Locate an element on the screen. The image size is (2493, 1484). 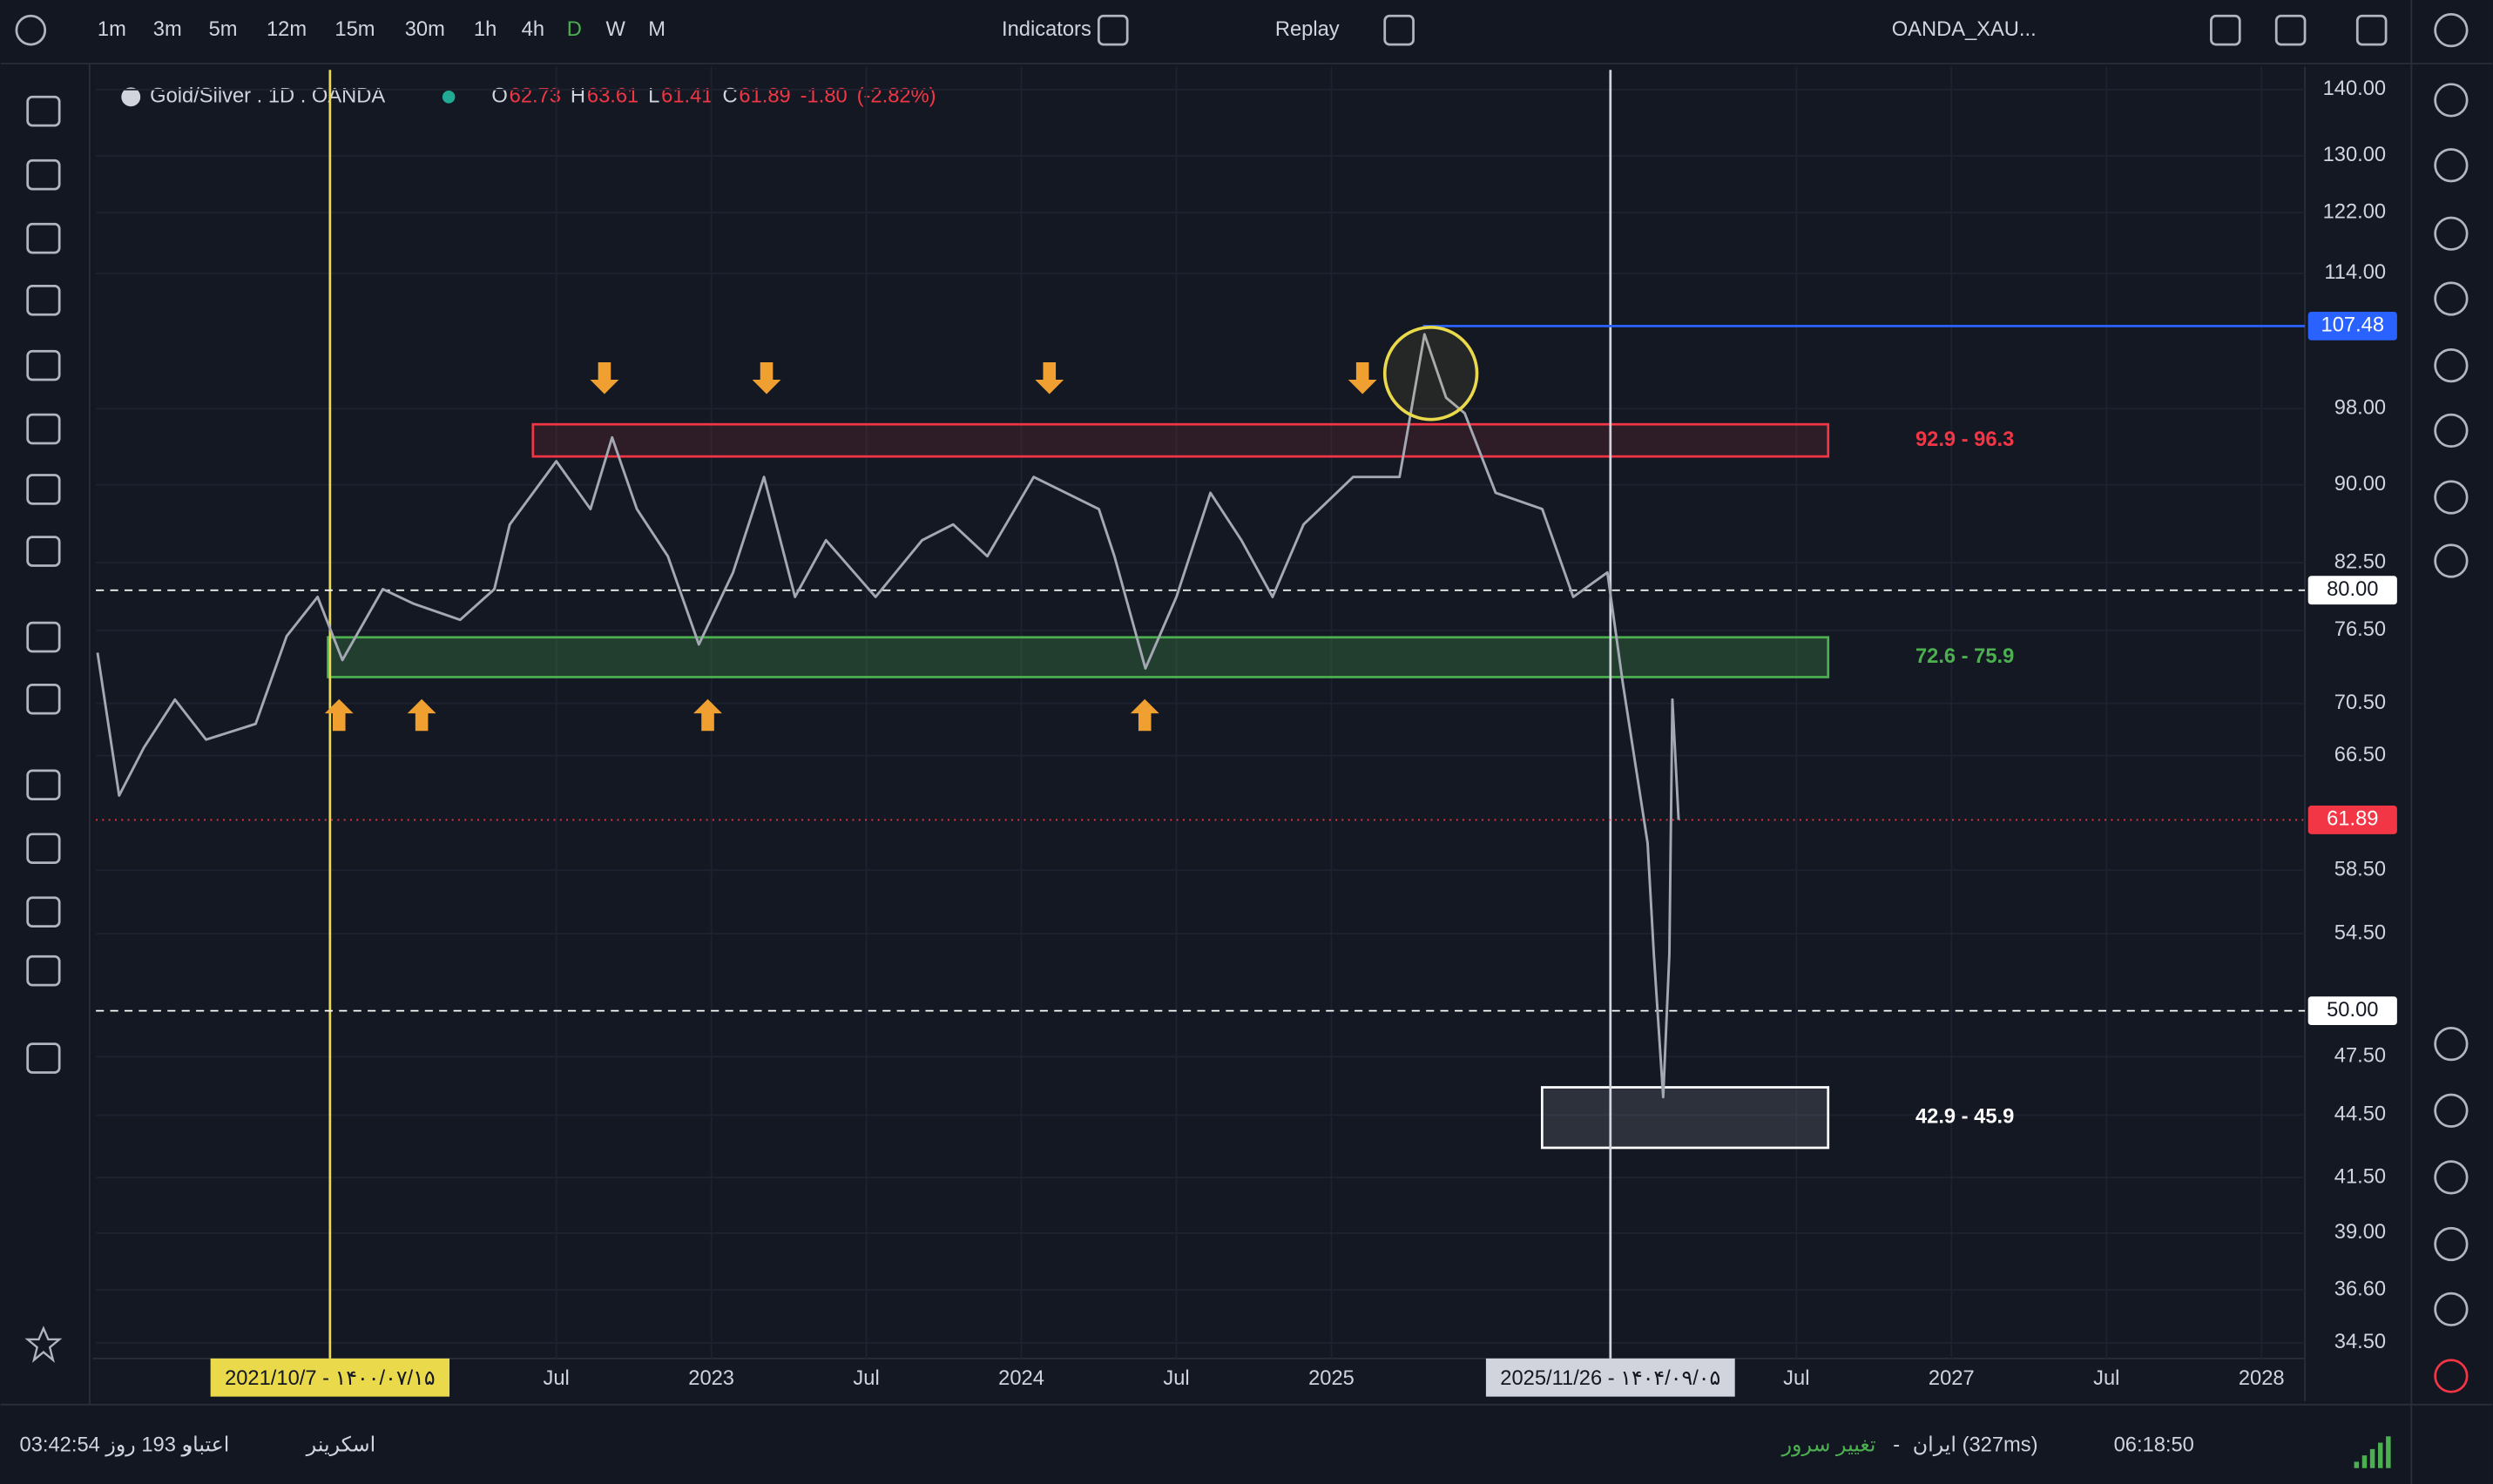
zone-label: 72.6 - 75.9 is located at coordinates (1965, 656).